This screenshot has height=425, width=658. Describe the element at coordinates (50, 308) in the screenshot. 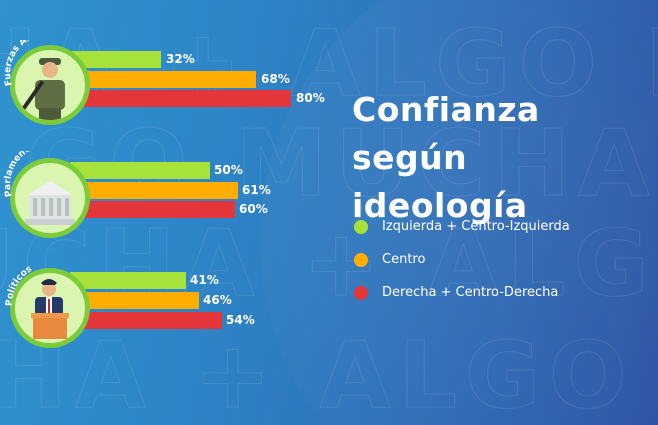

I see `politician-podium-icon` at that location.